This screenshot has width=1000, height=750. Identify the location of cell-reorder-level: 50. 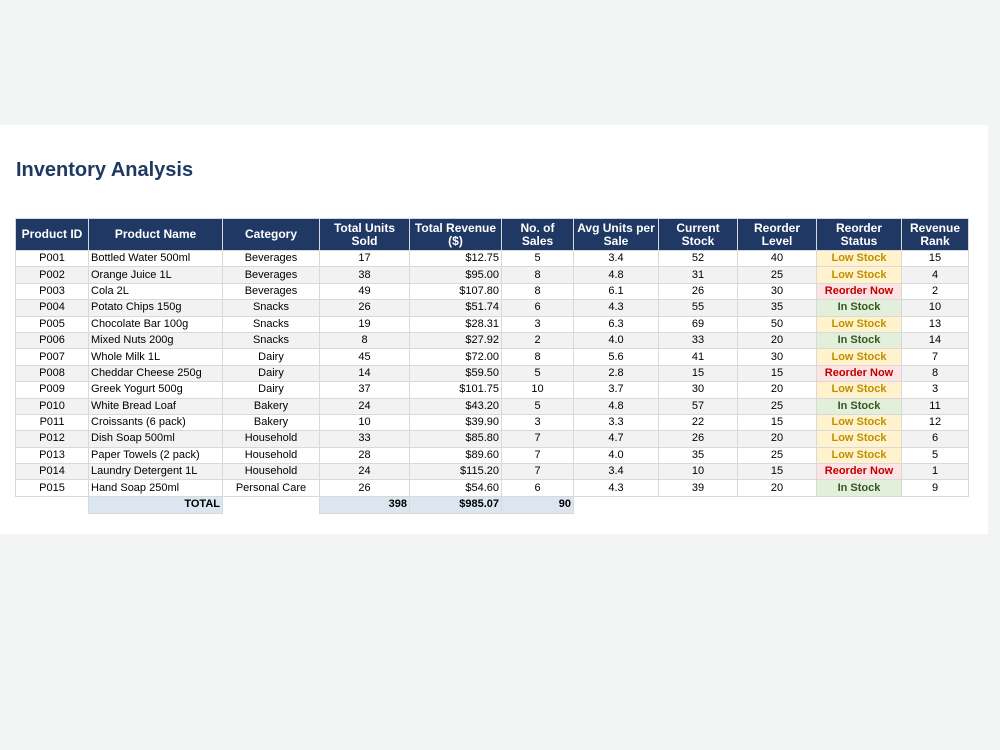
(777, 324).